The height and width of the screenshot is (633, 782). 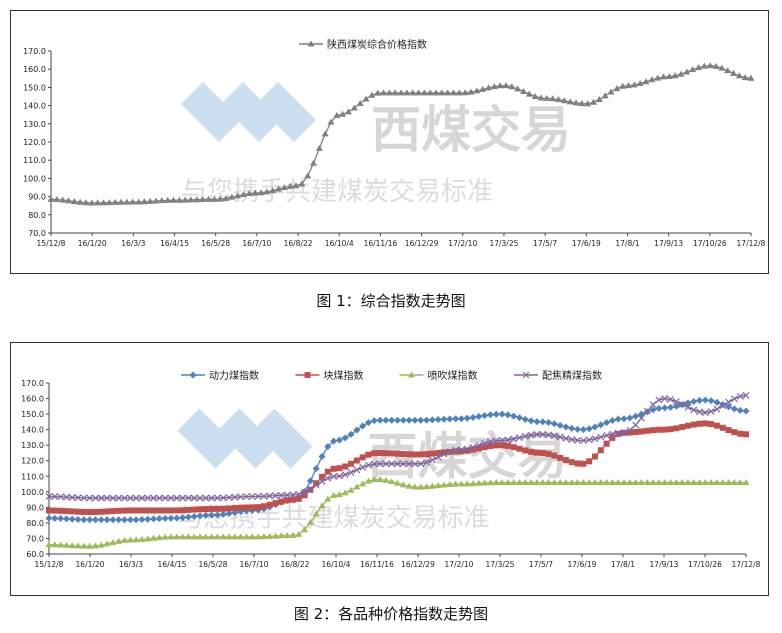 What do you see at coordinates (234, 375) in the screenshot?
I see `legend-label: 动力煤指数` at bounding box center [234, 375].